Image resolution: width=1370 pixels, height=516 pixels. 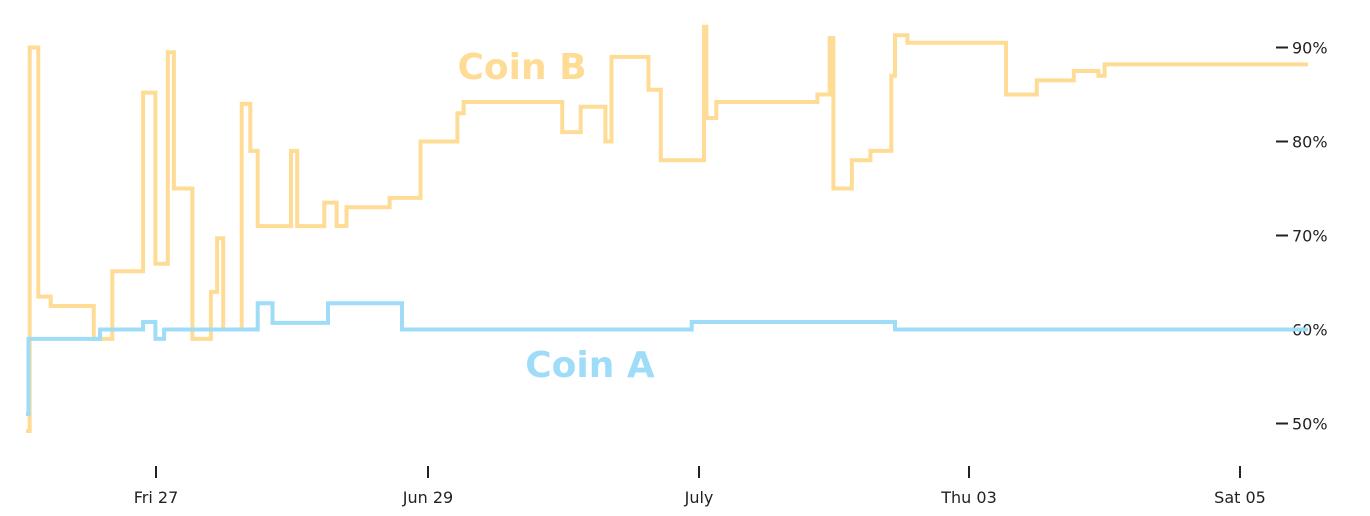 What do you see at coordinates (1310, 142) in the screenshot?
I see `y-tick-label: 80%` at bounding box center [1310, 142].